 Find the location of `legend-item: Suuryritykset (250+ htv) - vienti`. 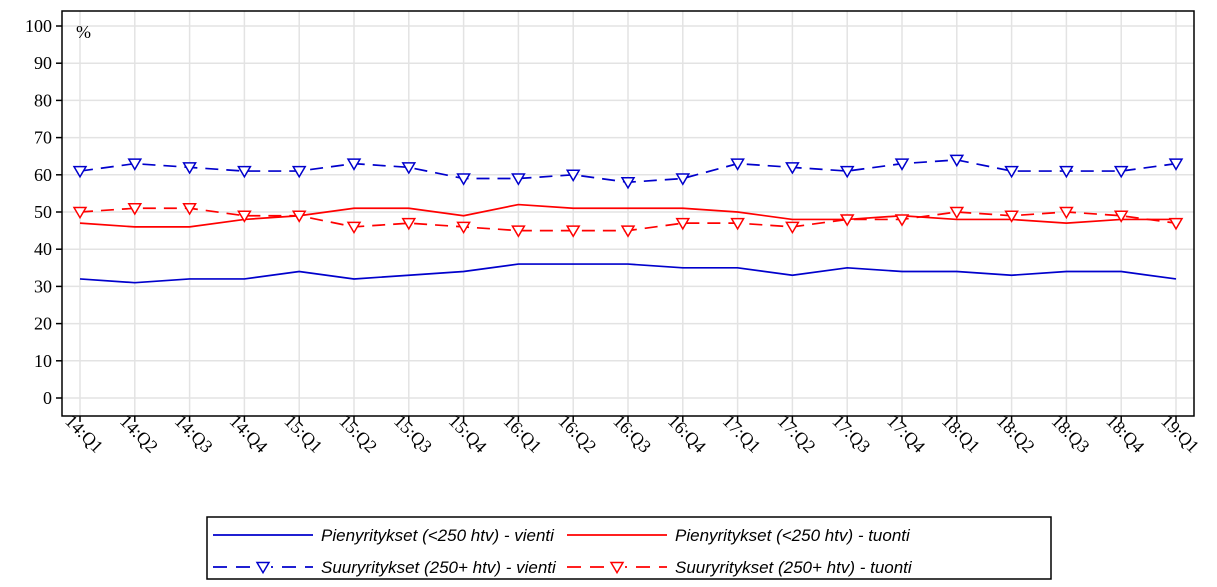

legend-item: Suuryritykset (250+ htv) - vienti is located at coordinates (385, 567).